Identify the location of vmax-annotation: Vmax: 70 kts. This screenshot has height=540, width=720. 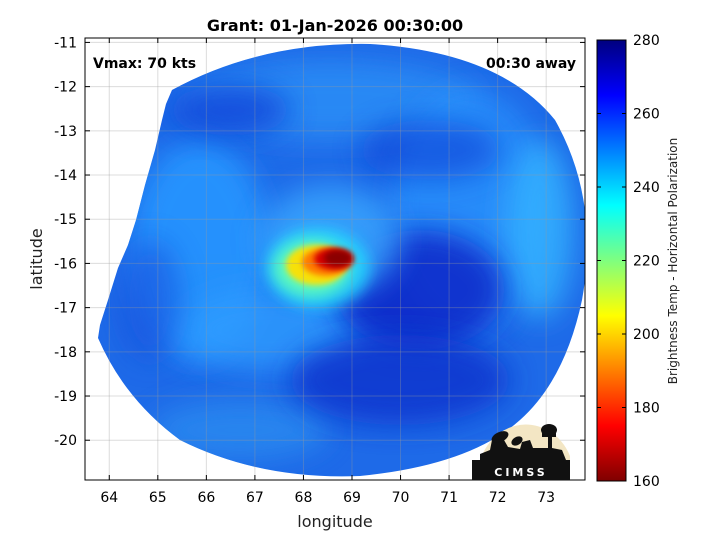
(144, 64).